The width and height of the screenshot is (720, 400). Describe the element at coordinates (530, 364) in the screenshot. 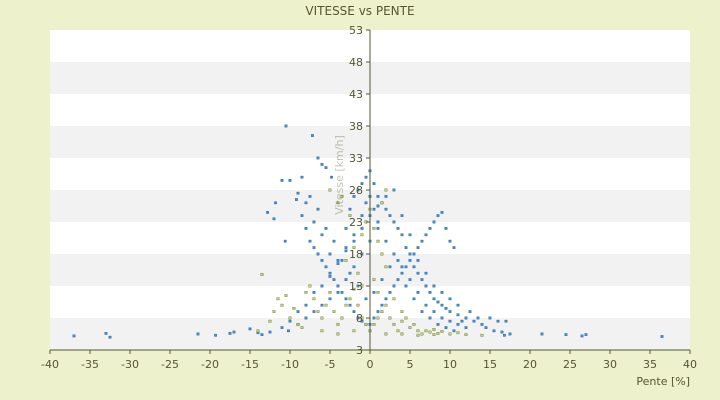

I see `x-tick-label: 20` at that location.